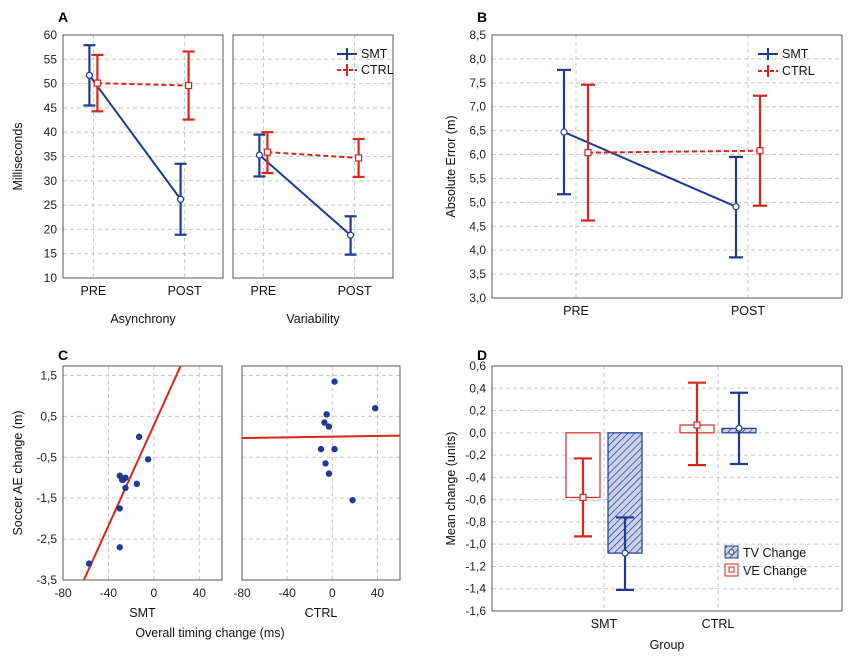  What do you see at coordinates (576, 311) in the screenshot?
I see `x-tick-b: PRE` at bounding box center [576, 311].